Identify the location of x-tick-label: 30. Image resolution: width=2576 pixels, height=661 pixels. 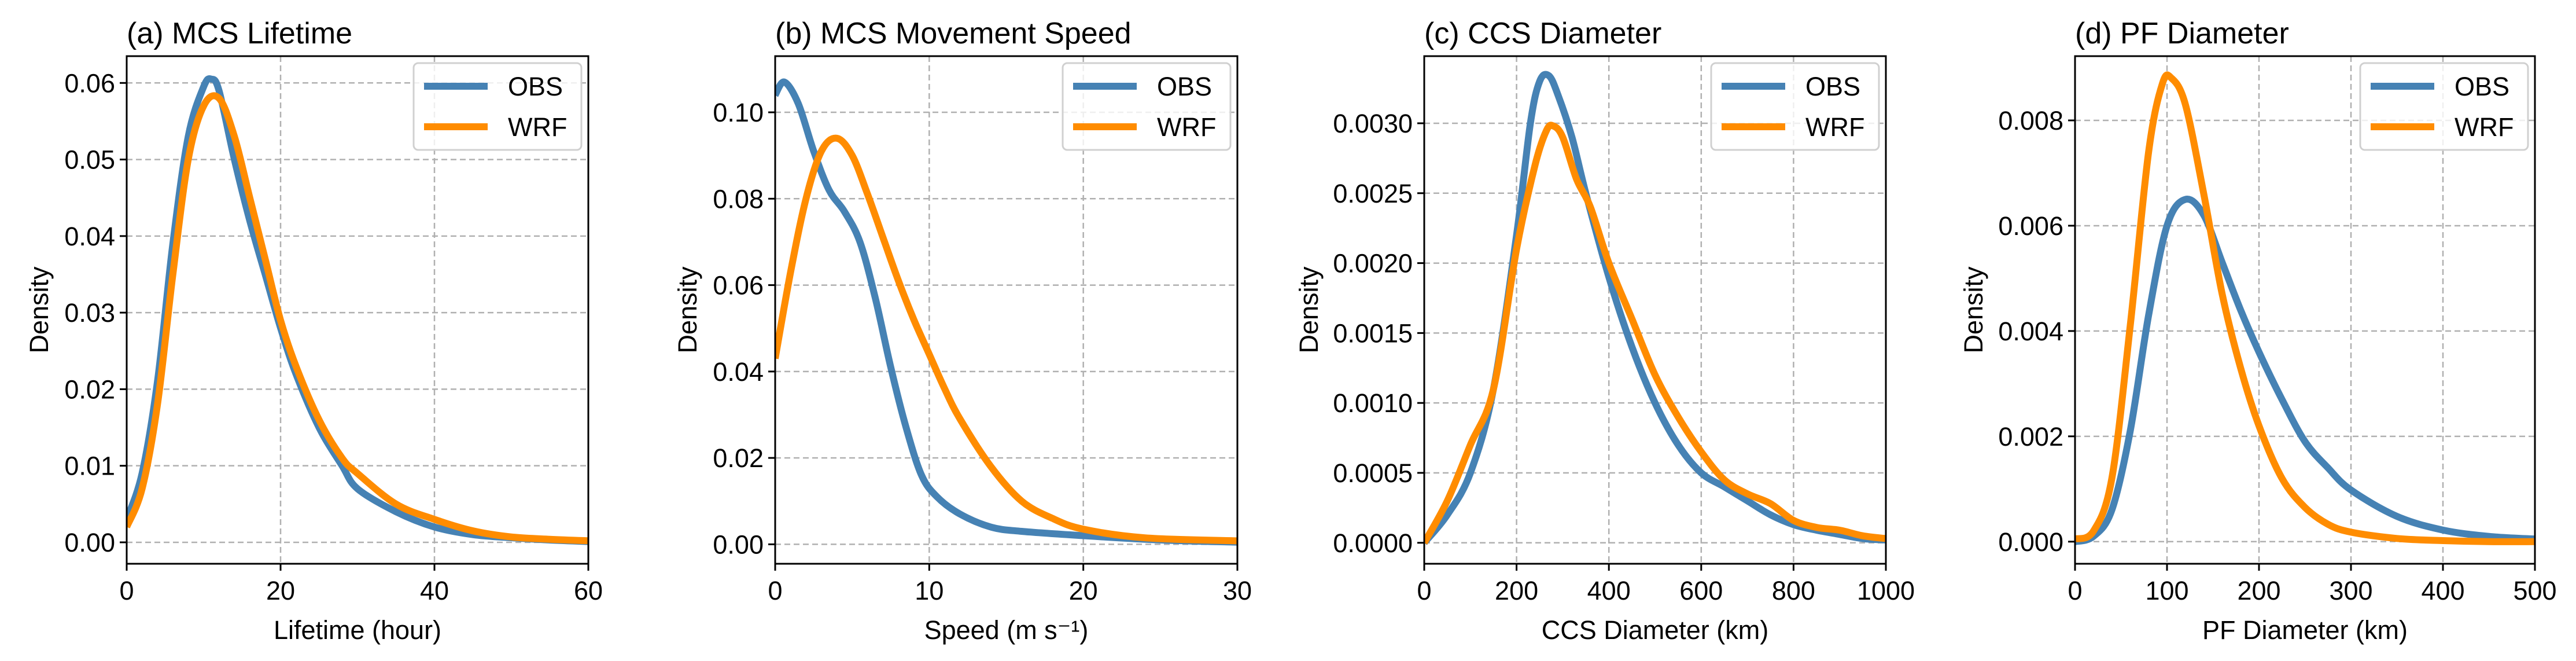
(1237, 590).